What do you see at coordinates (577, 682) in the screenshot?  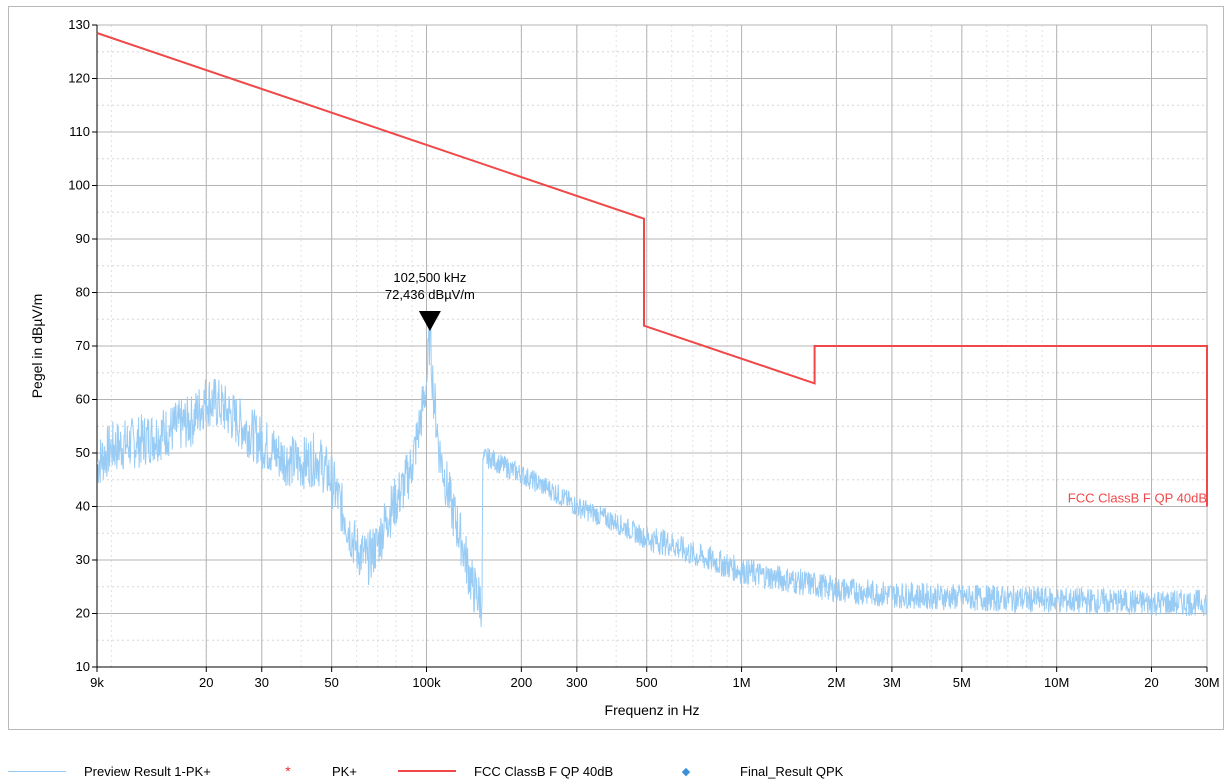 I see `x-tick-label: 300` at bounding box center [577, 682].